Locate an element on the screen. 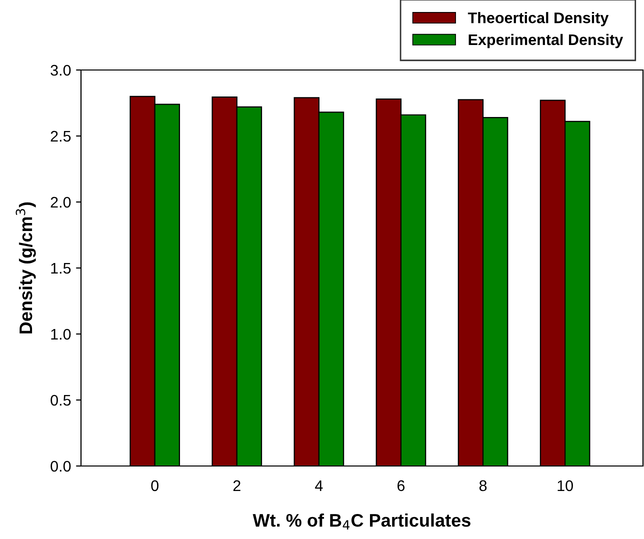 The image size is (644, 539). x-tick-label: 0 is located at coordinates (154, 486).